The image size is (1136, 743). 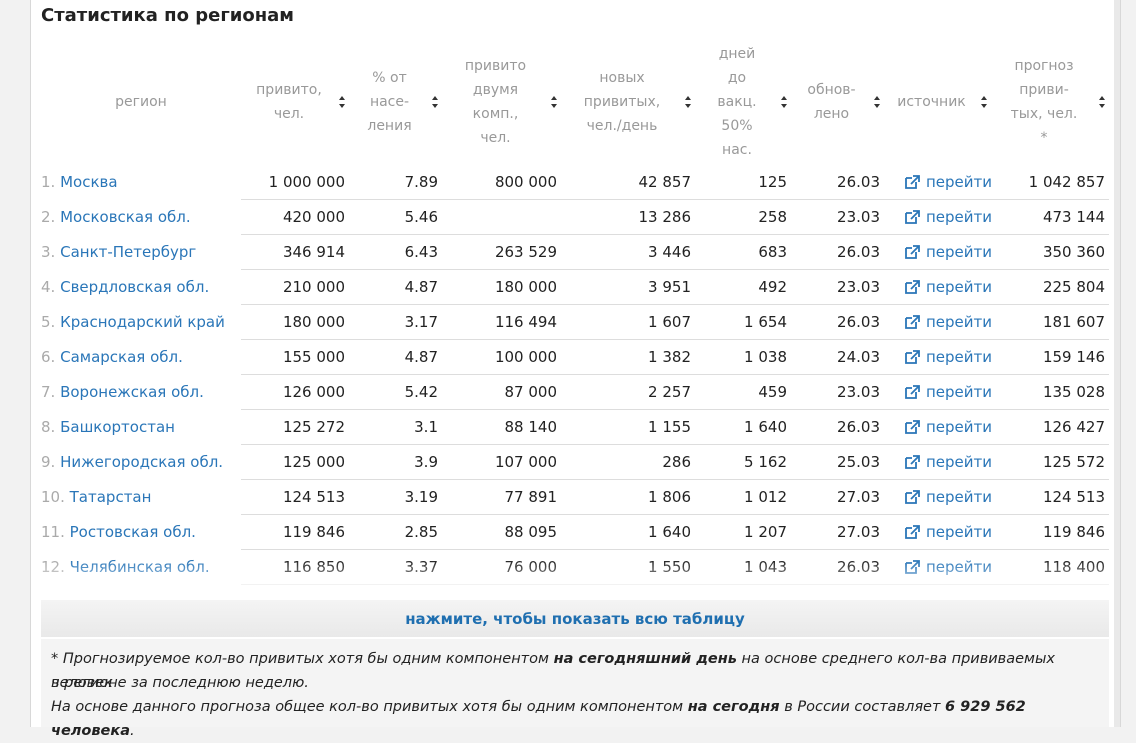 What do you see at coordinates (395, 101) in the screenshot?
I see `header-percent: % от насе- ления` at bounding box center [395, 101].